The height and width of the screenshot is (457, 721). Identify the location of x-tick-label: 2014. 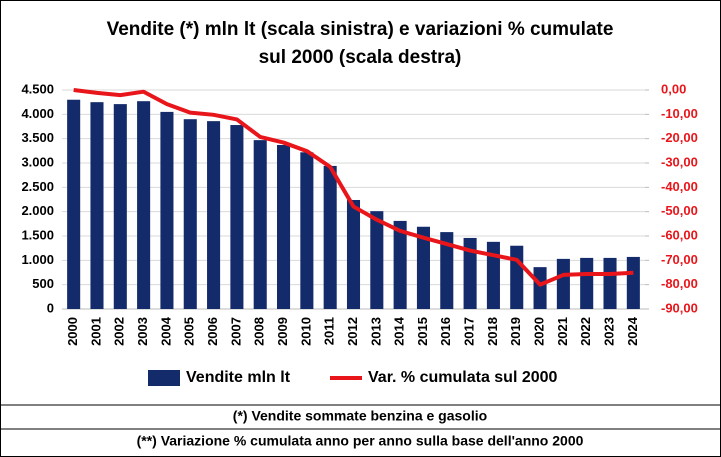
(399, 331).